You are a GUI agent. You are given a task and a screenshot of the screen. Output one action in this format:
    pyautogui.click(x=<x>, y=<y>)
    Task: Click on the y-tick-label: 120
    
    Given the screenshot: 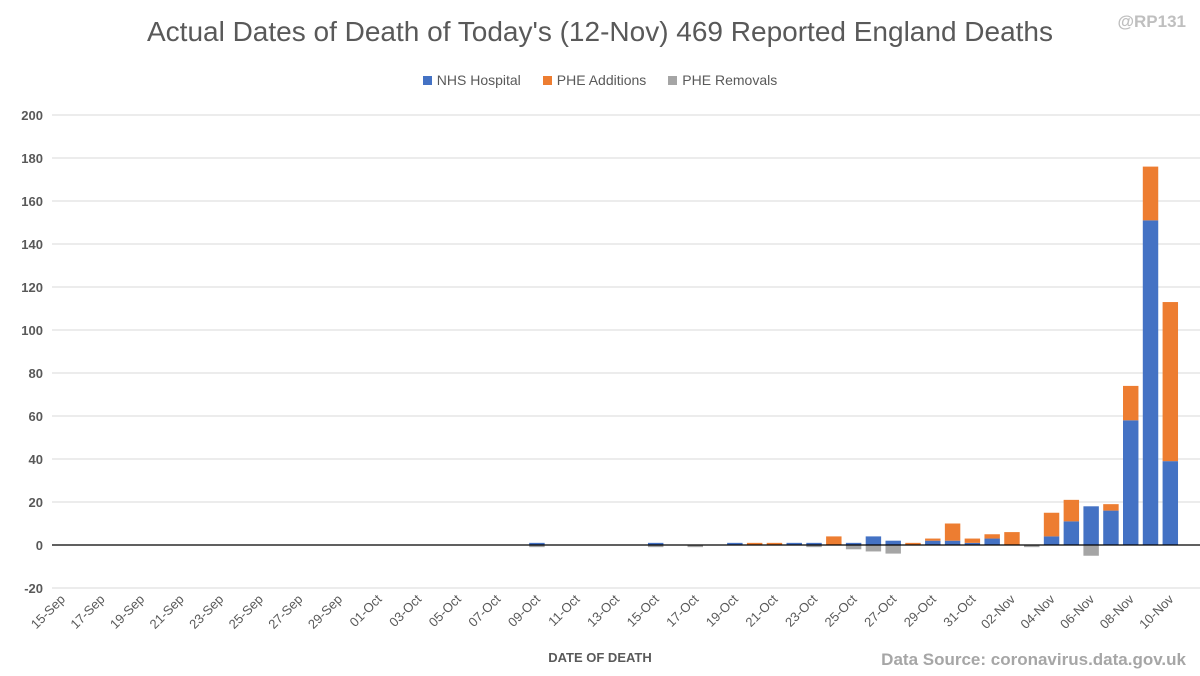 What is the action you would take?
    pyautogui.click(x=32, y=287)
    